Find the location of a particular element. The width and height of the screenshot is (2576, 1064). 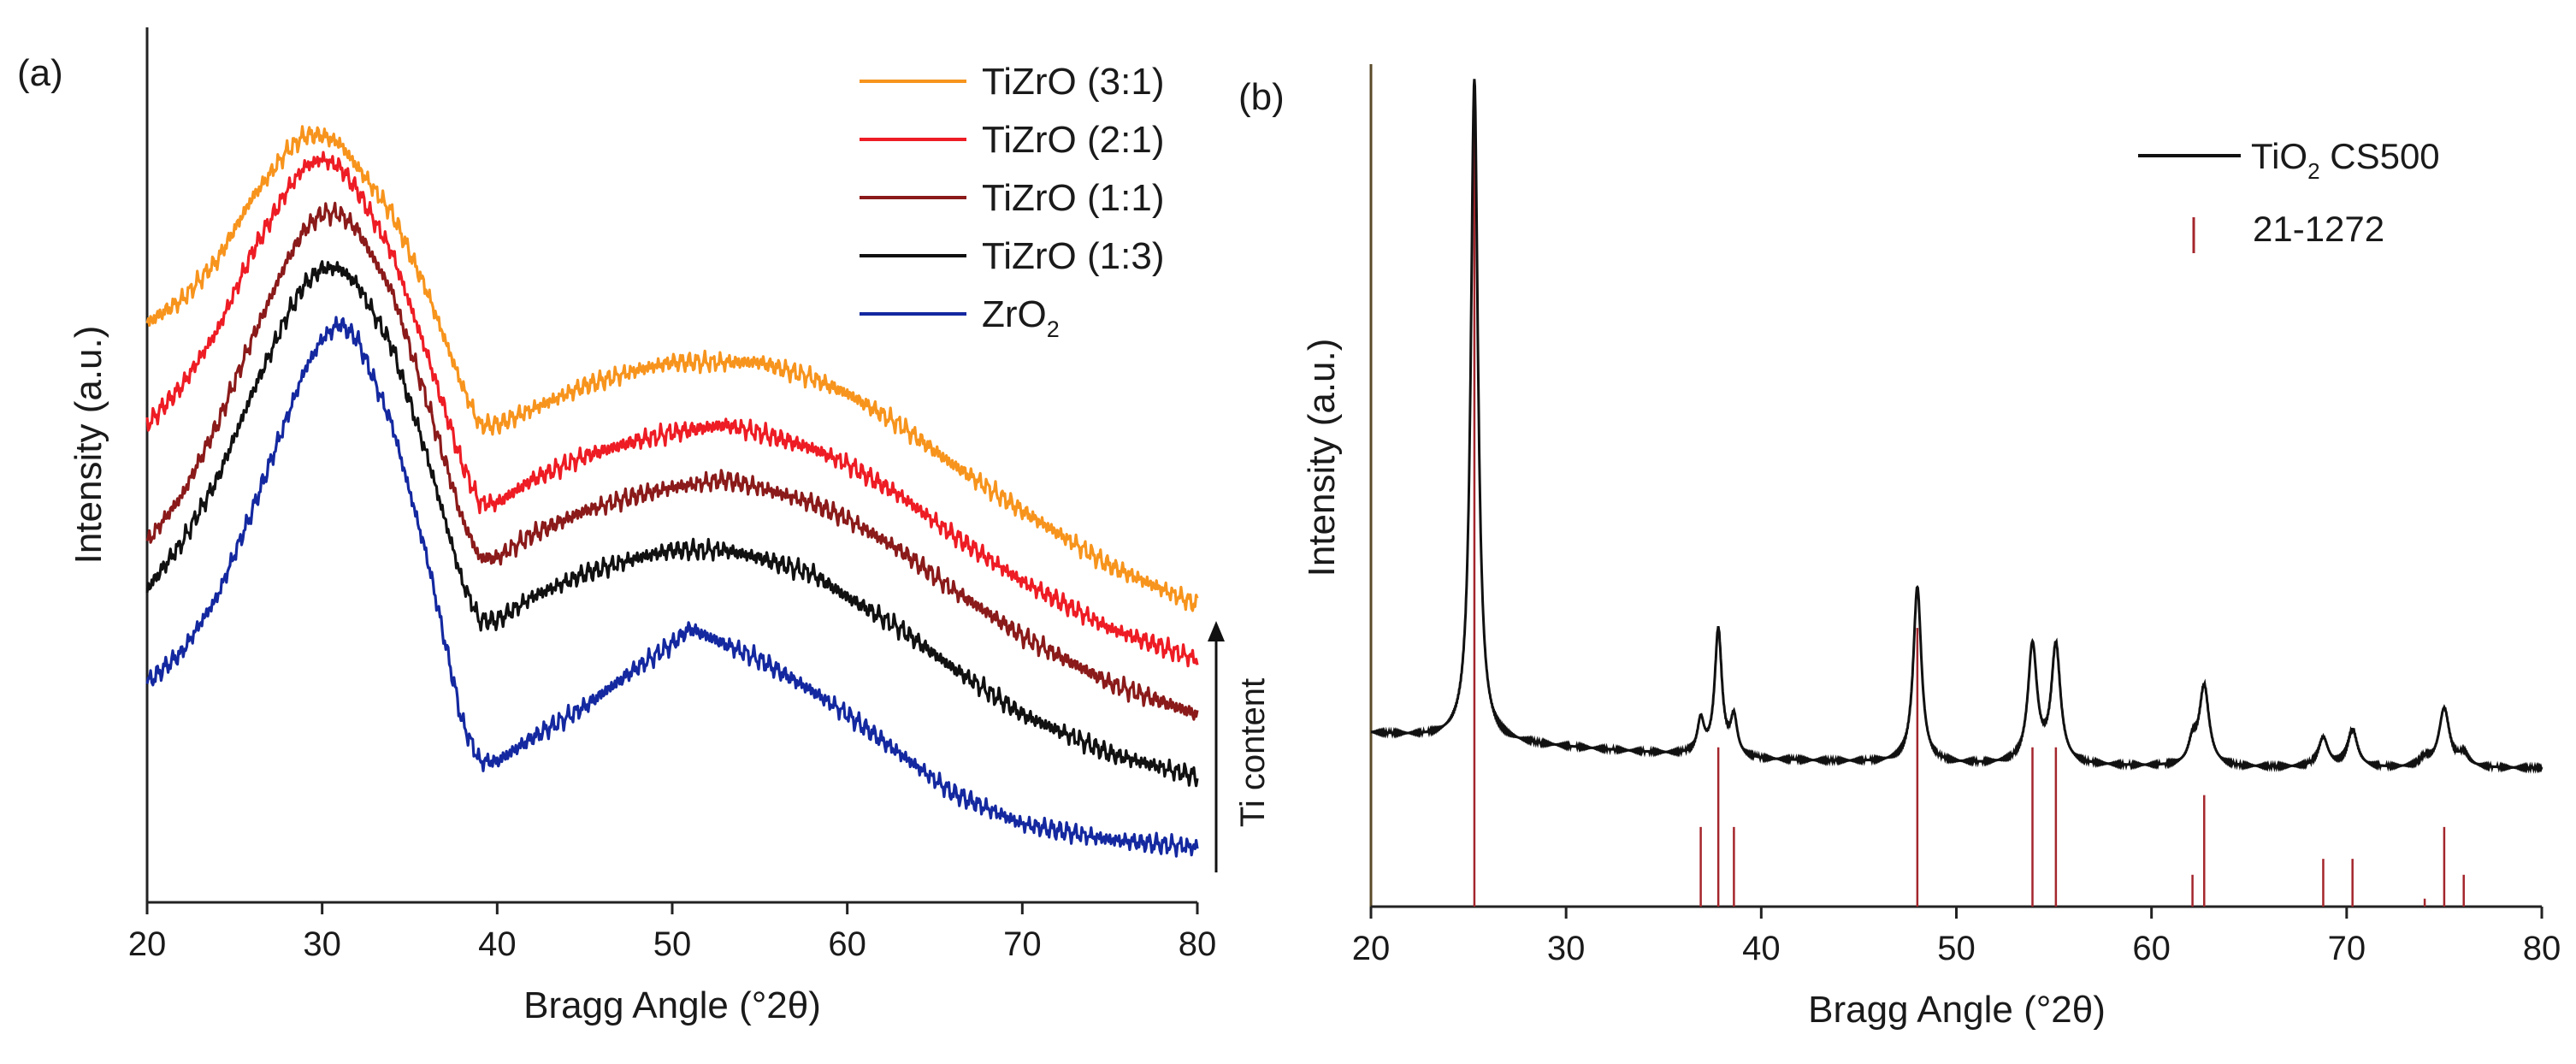

x-ticks-b: 20 30 40 50 60 70 80 is located at coordinates (1956, 937).